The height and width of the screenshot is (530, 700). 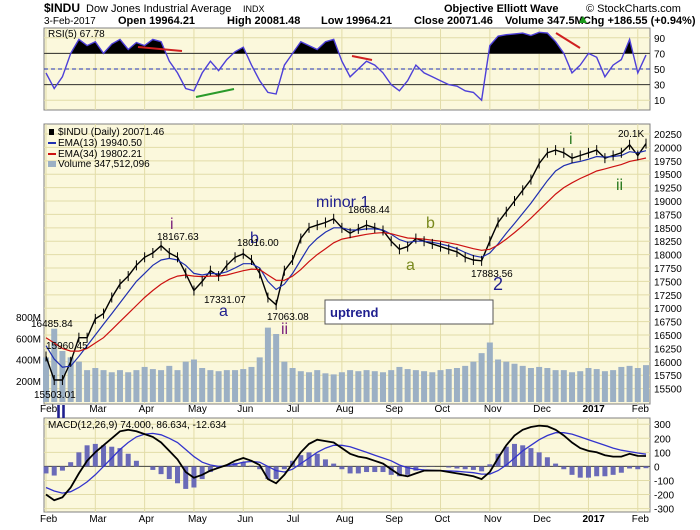 What do you see at coordinates (660, 70) in the screenshot?
I see `rsi-tick-label: 50` at bounding box center [660, 70].